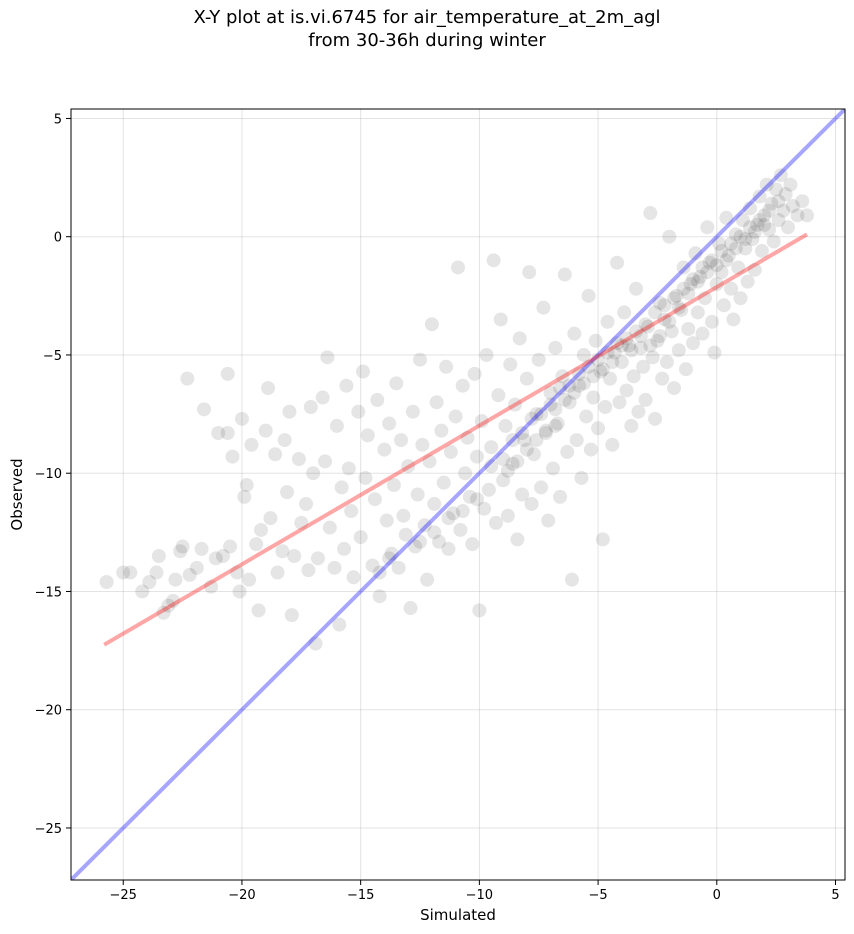 The height and width of the screenshot is (934, 854). I want to click on y-tick-label: −15, so click(48, 592).